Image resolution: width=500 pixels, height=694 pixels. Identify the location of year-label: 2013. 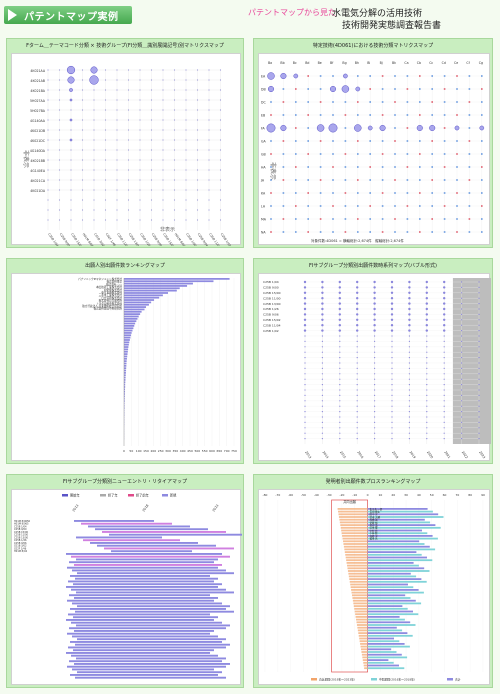
(76, 508).